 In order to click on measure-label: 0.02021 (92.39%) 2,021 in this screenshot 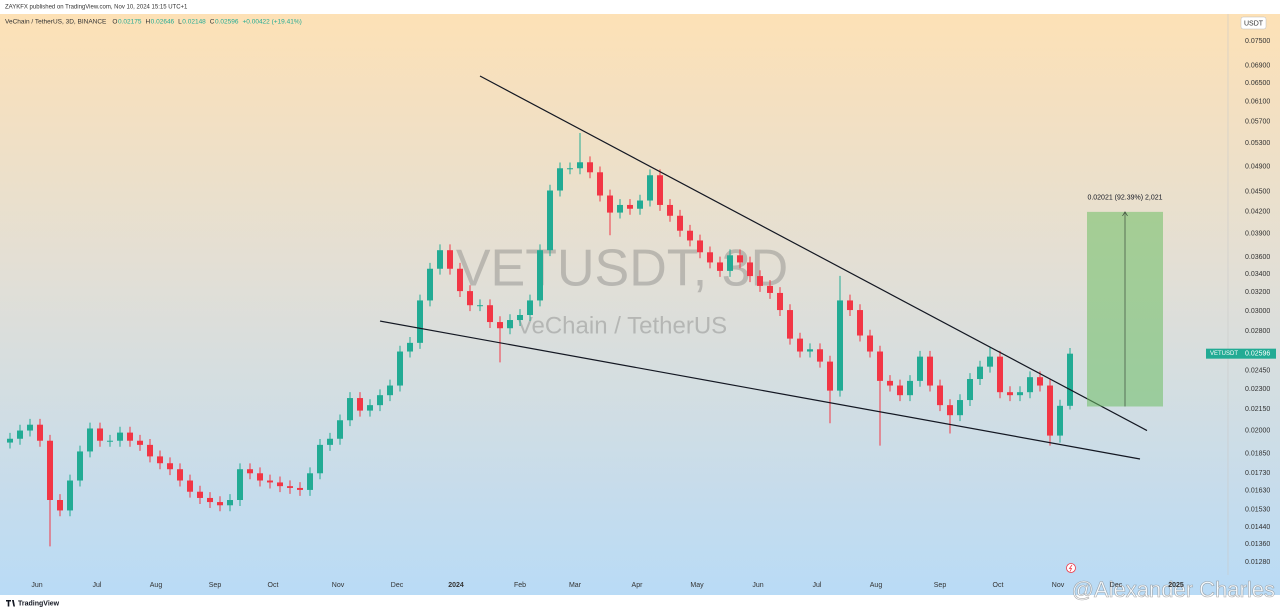, I will do `click(1124, 198)`.